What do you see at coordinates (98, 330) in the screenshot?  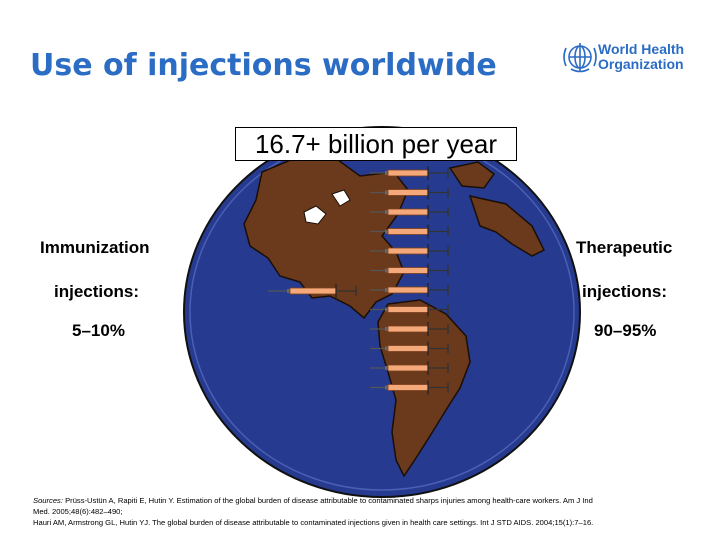 I see `left-label-value: 5–10%` at bounding box center [98, 330].